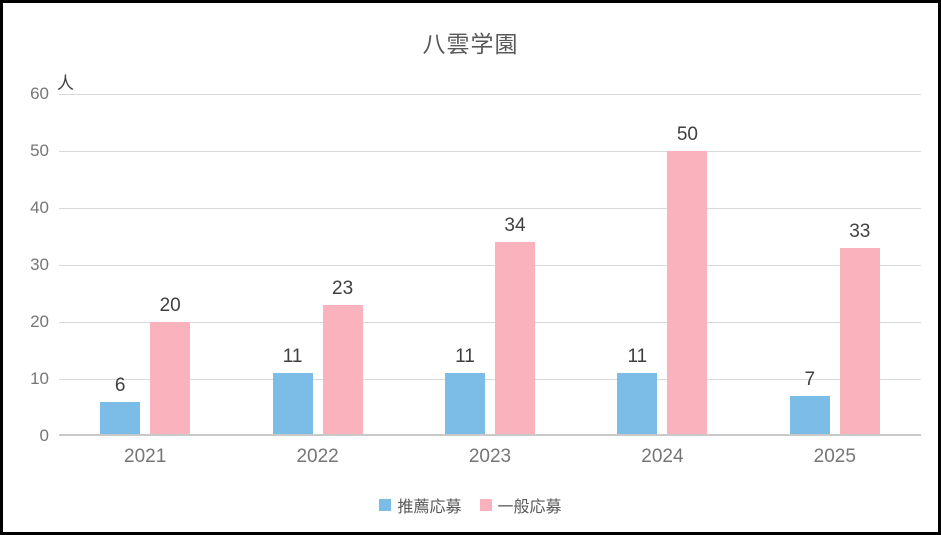 The height and width of the screenshot is (535, 941). I want to click on y-tick-label-0: 0, so click(44, 435).